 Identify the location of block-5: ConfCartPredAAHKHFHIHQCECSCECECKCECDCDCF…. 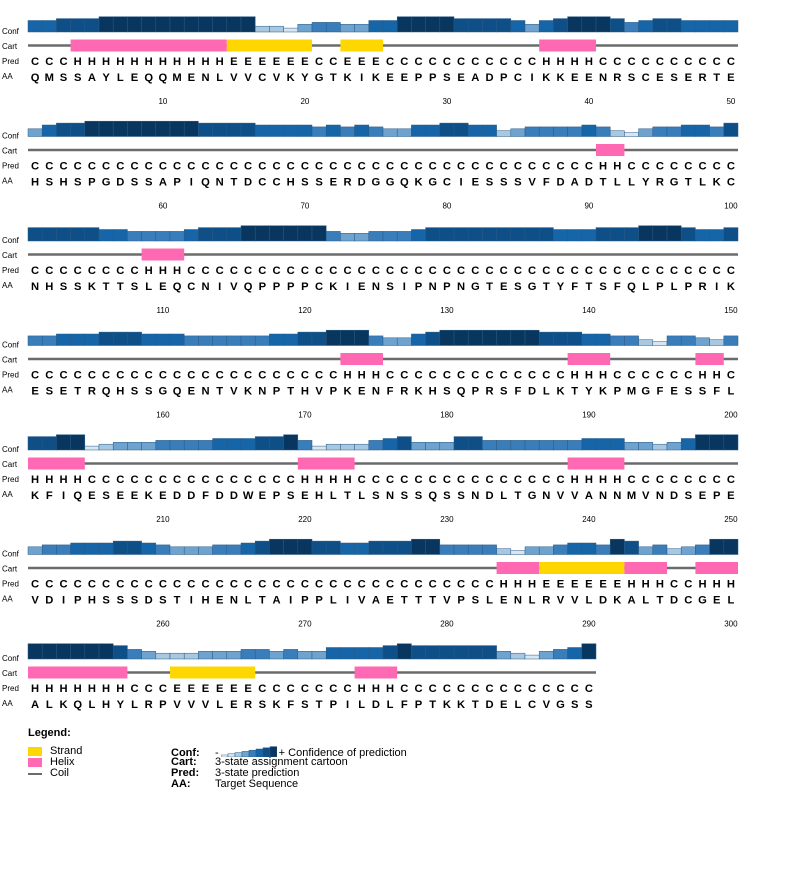
(370, 479).